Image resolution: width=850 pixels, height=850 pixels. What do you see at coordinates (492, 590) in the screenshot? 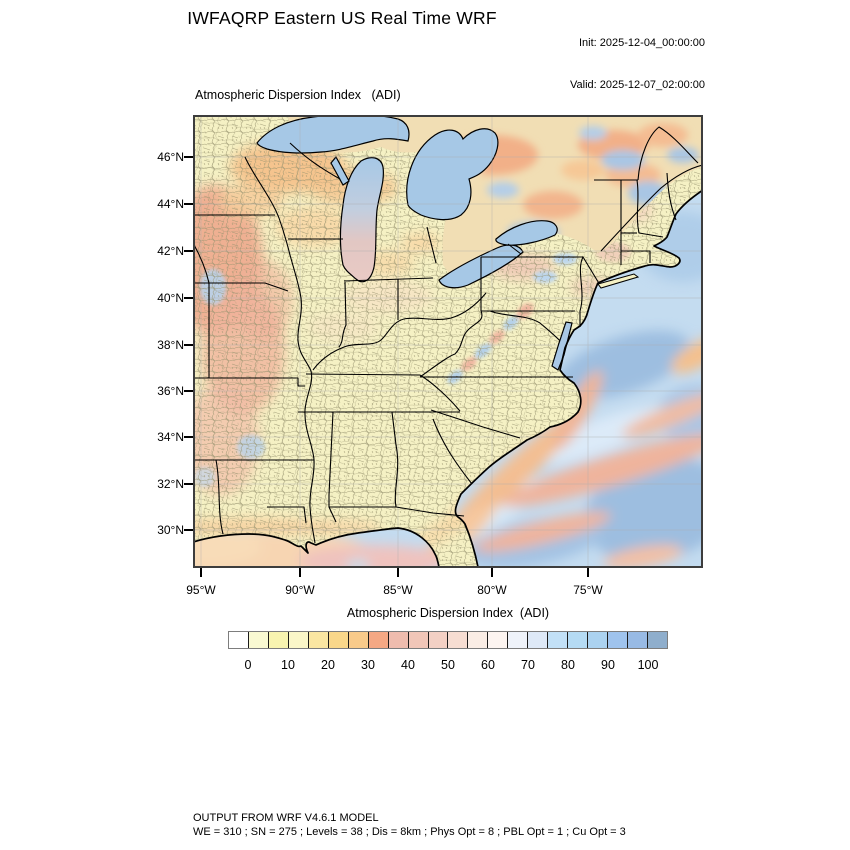
I see `lon-label: 80°W` at bounding box center [492, 590].